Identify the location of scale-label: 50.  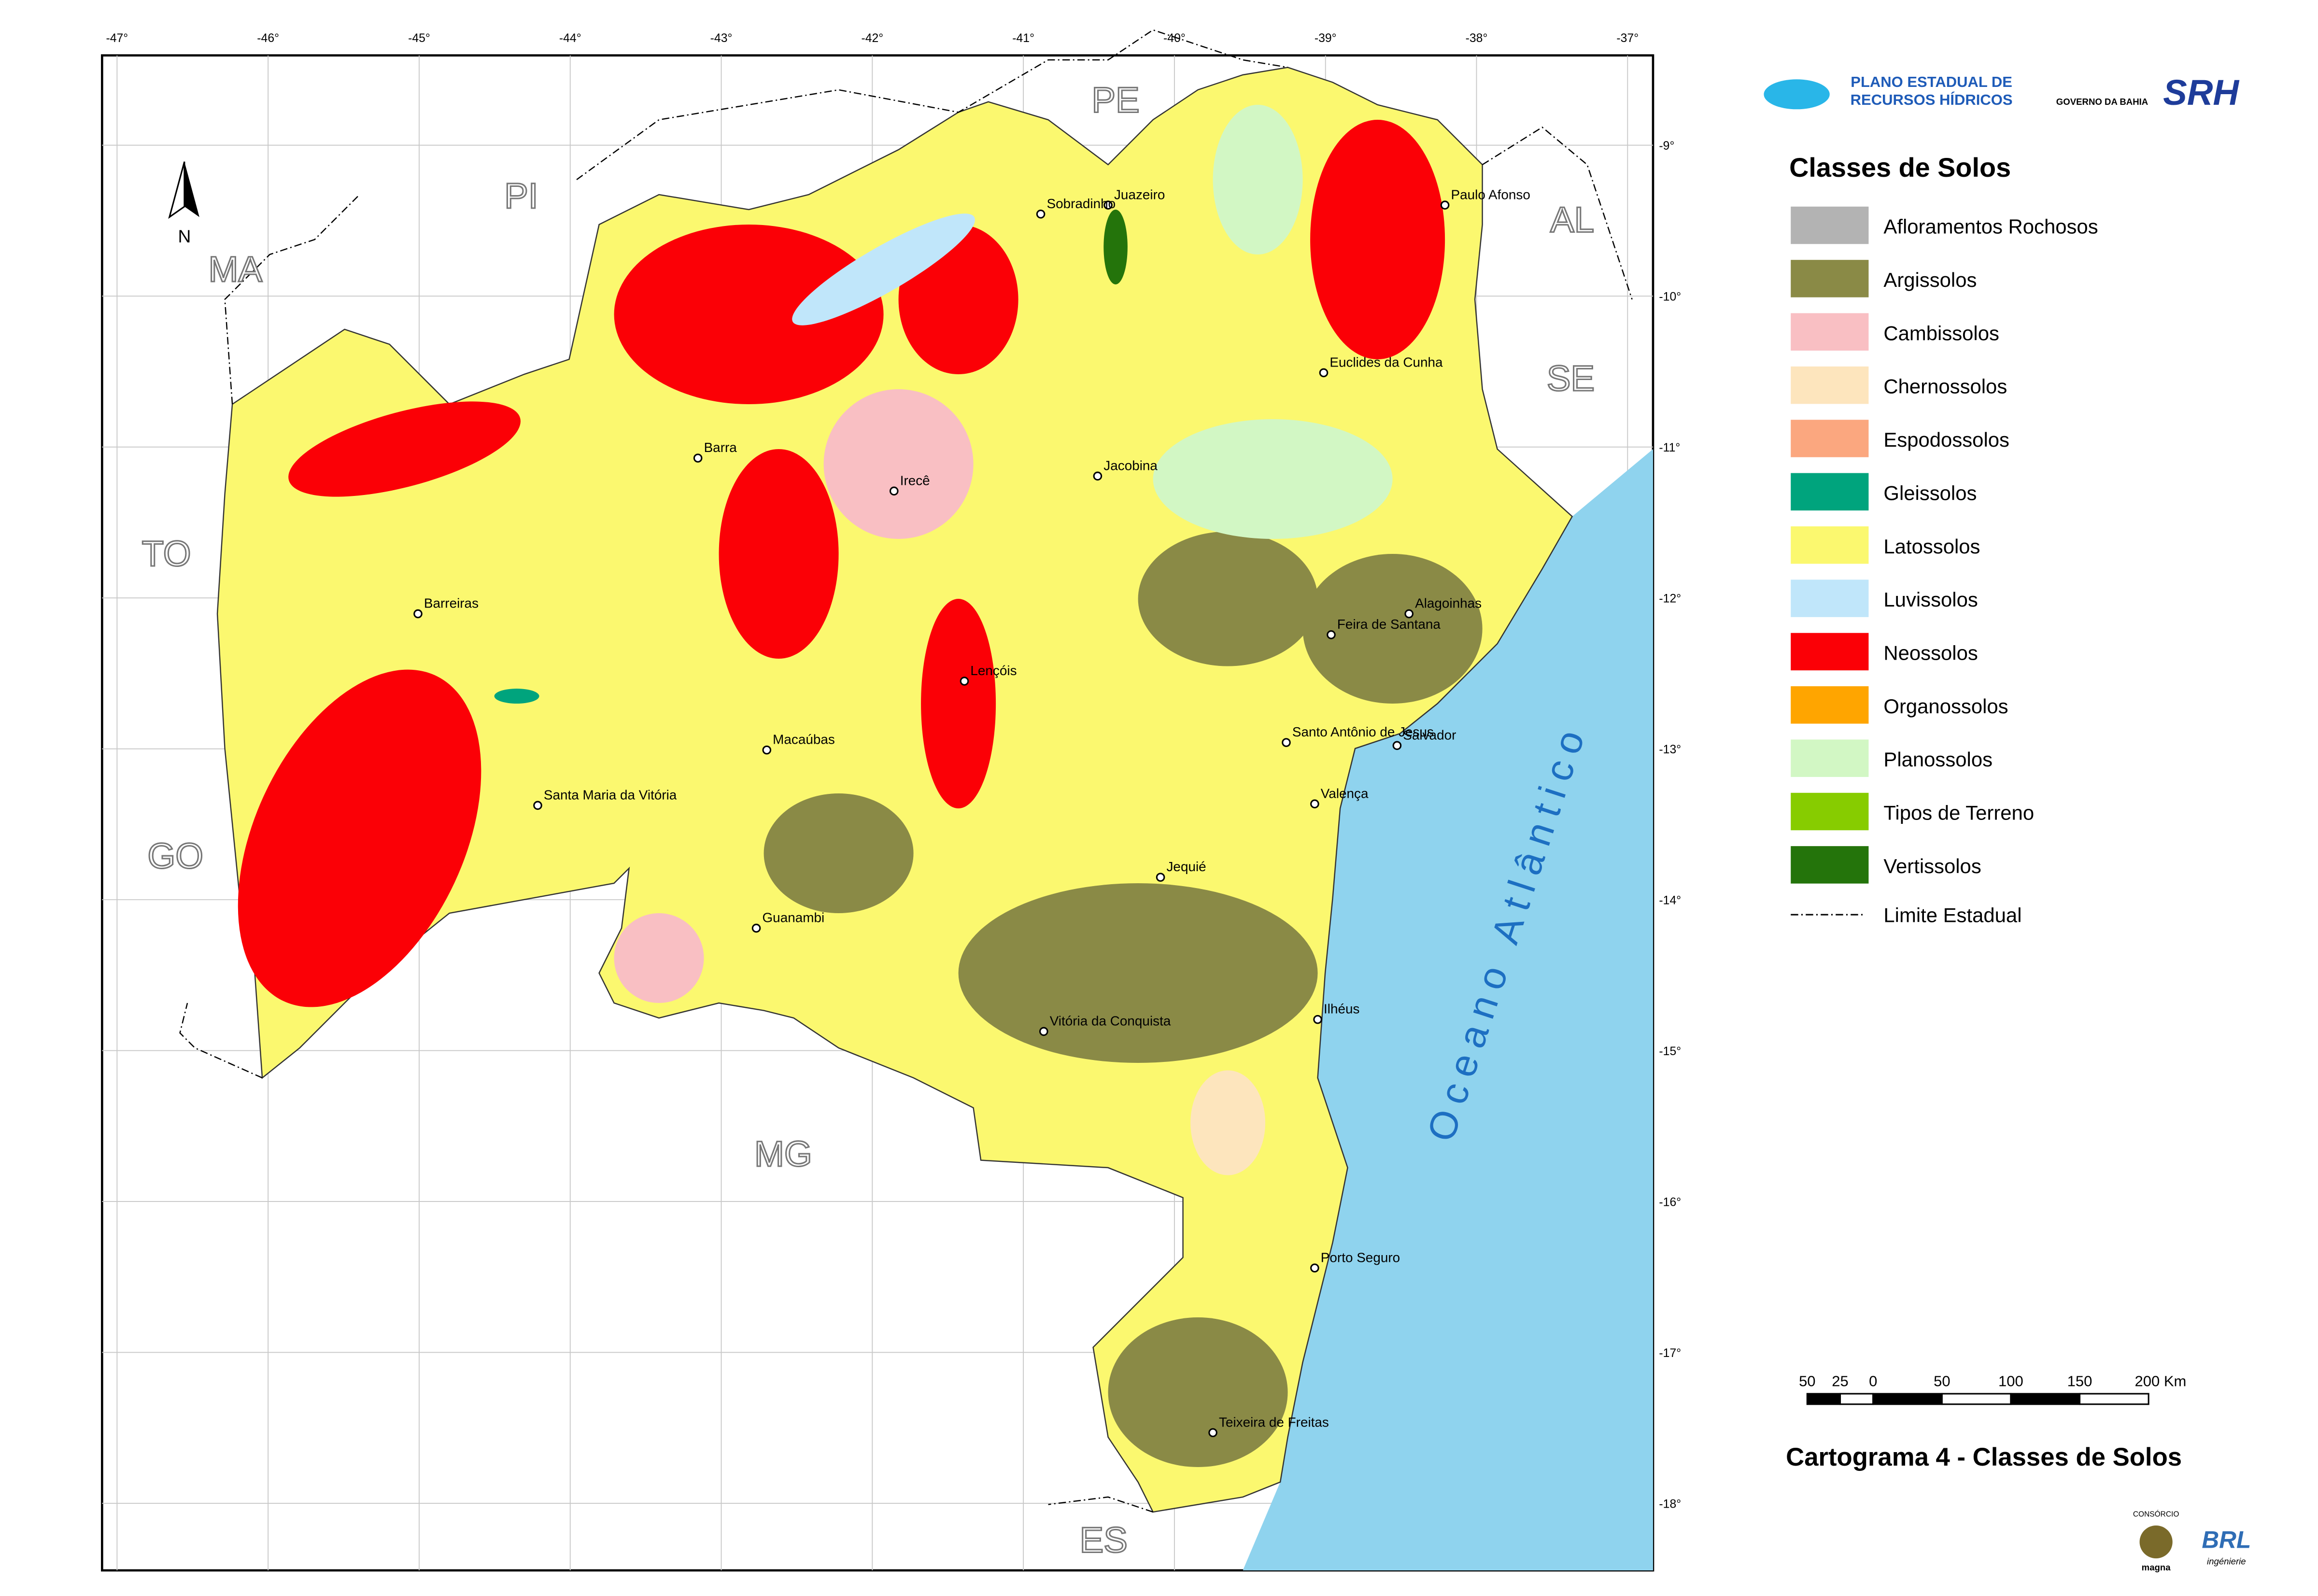
(1942, 1381).